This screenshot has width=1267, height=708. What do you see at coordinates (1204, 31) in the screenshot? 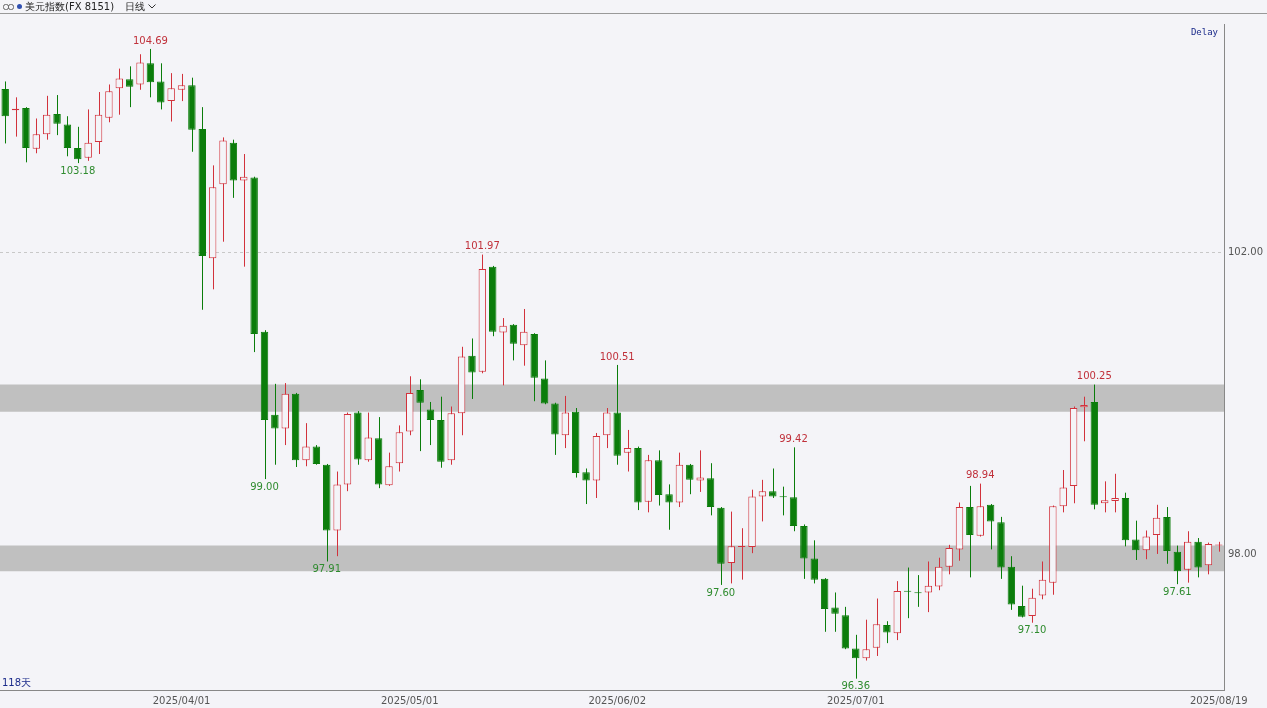
I see `annotation: Delay` at bounding box center [1204, 31].